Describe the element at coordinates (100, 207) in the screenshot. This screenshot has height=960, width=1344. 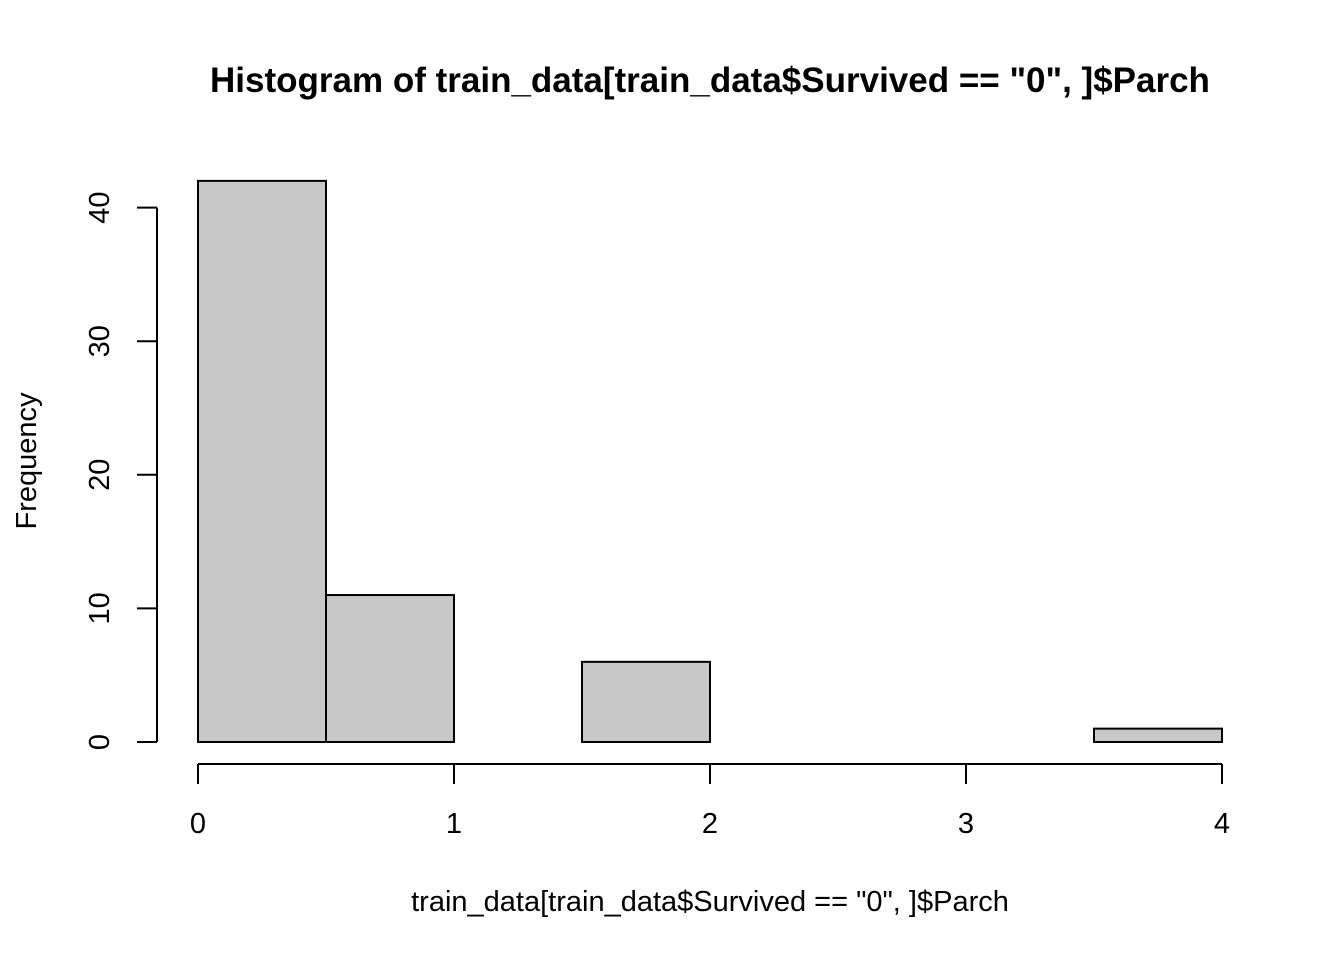
I see `y-tick-label-4: 40` at that location.